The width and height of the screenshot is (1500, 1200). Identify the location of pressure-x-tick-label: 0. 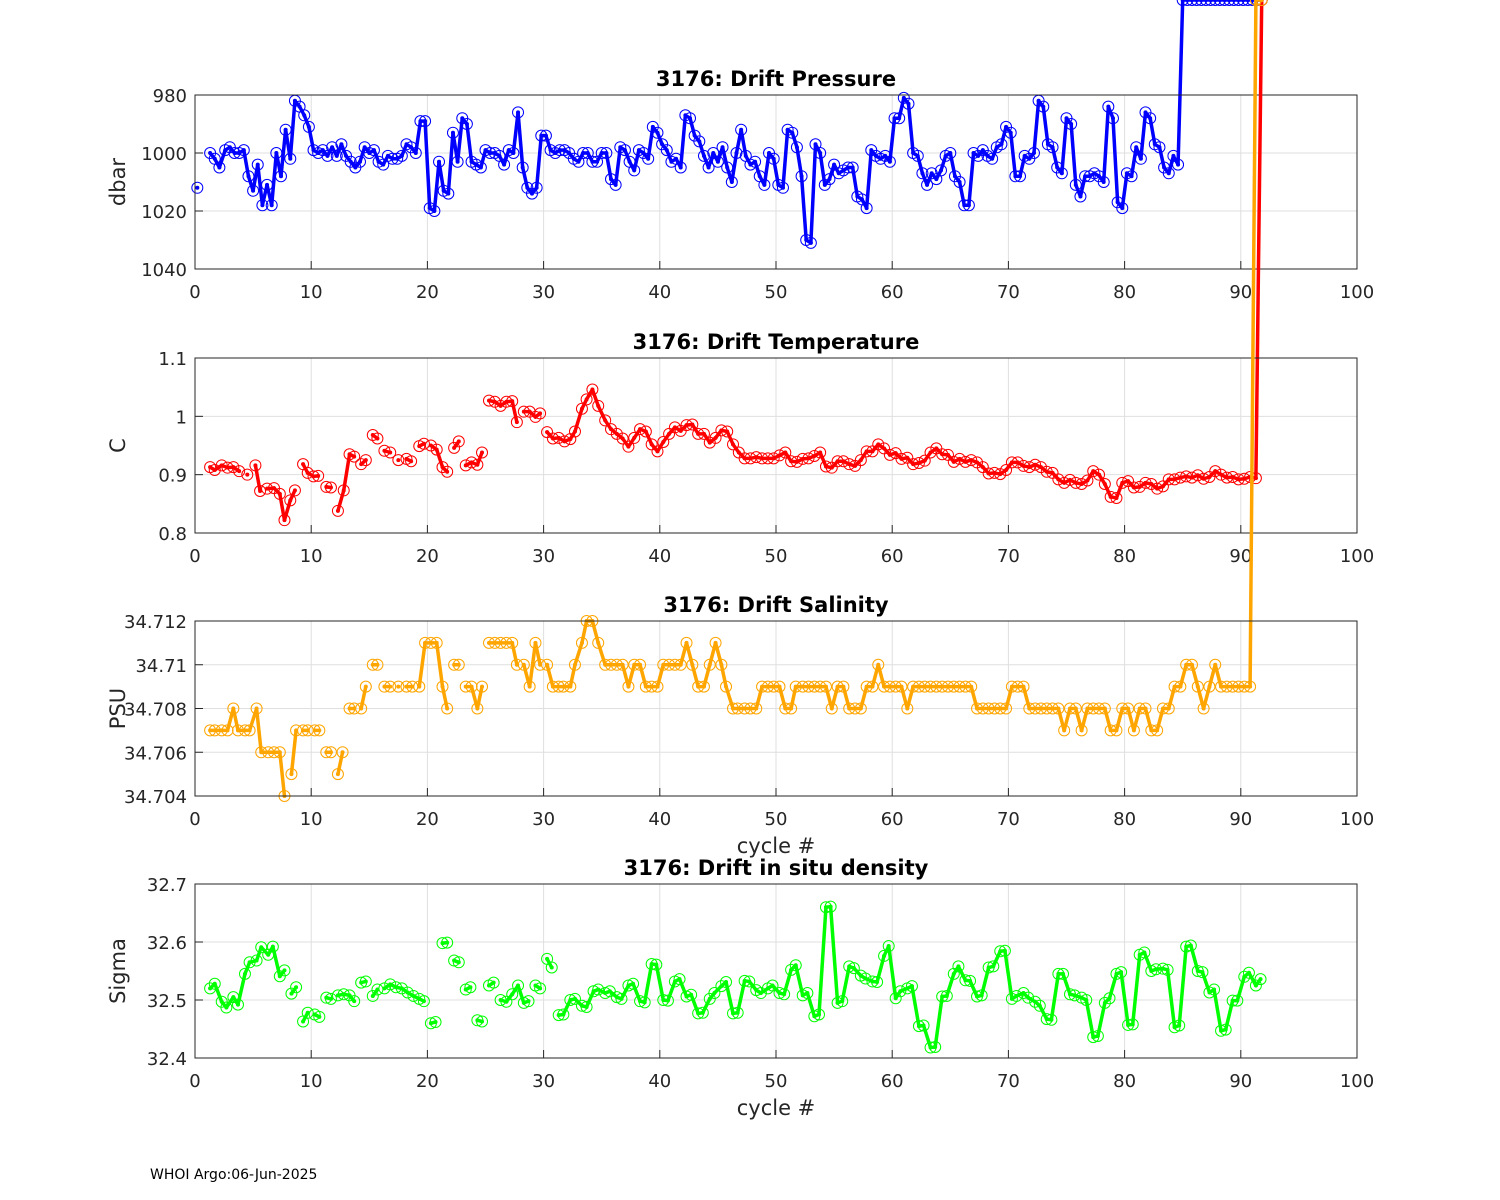
(194, 292).